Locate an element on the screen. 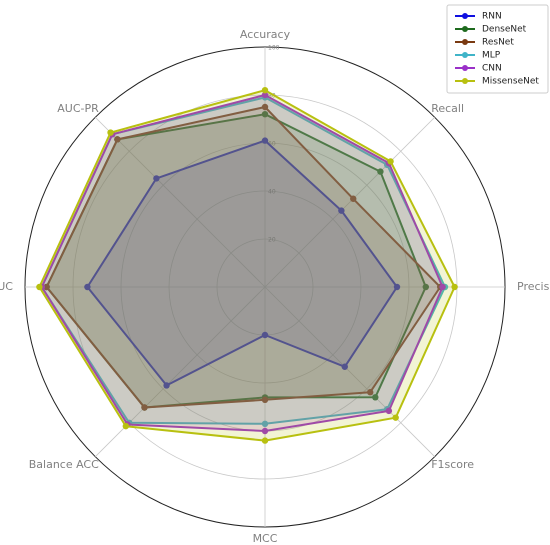  axis-label: AUC-PR is located at coordinates (78, 108).